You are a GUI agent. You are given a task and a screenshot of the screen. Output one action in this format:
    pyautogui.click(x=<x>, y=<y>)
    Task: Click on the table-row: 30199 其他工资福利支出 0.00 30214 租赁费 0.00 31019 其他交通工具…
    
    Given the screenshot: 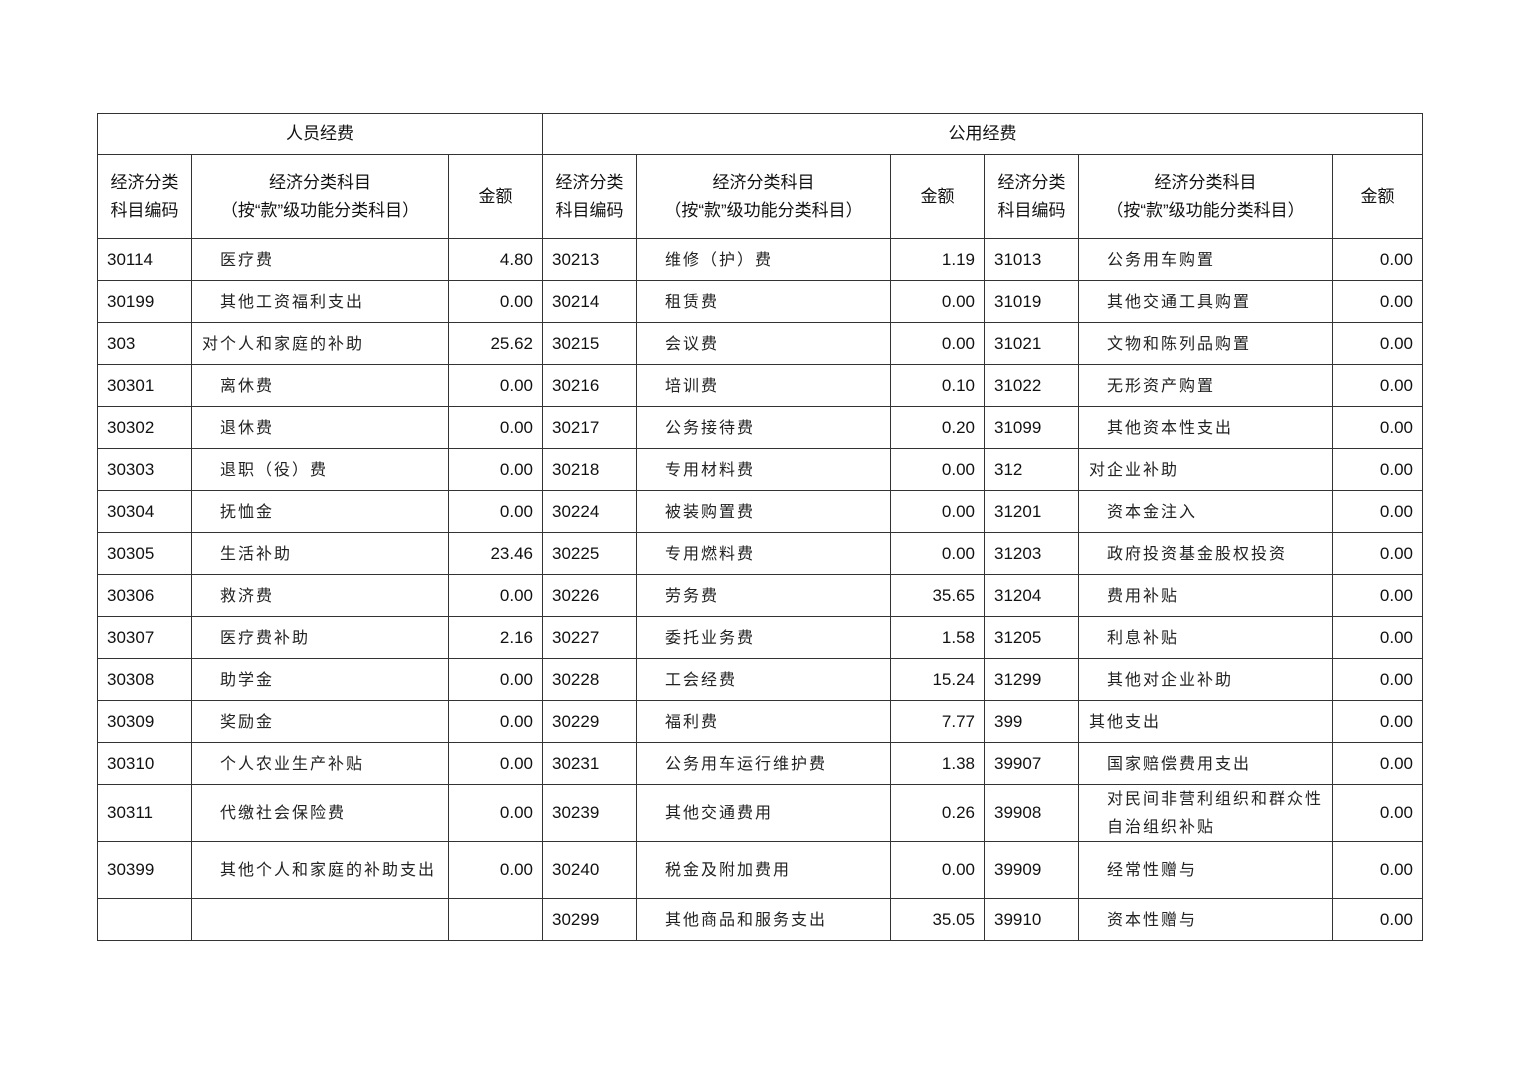 What is the action you would take?
    pyautogui.click(x=760, y=301)
    